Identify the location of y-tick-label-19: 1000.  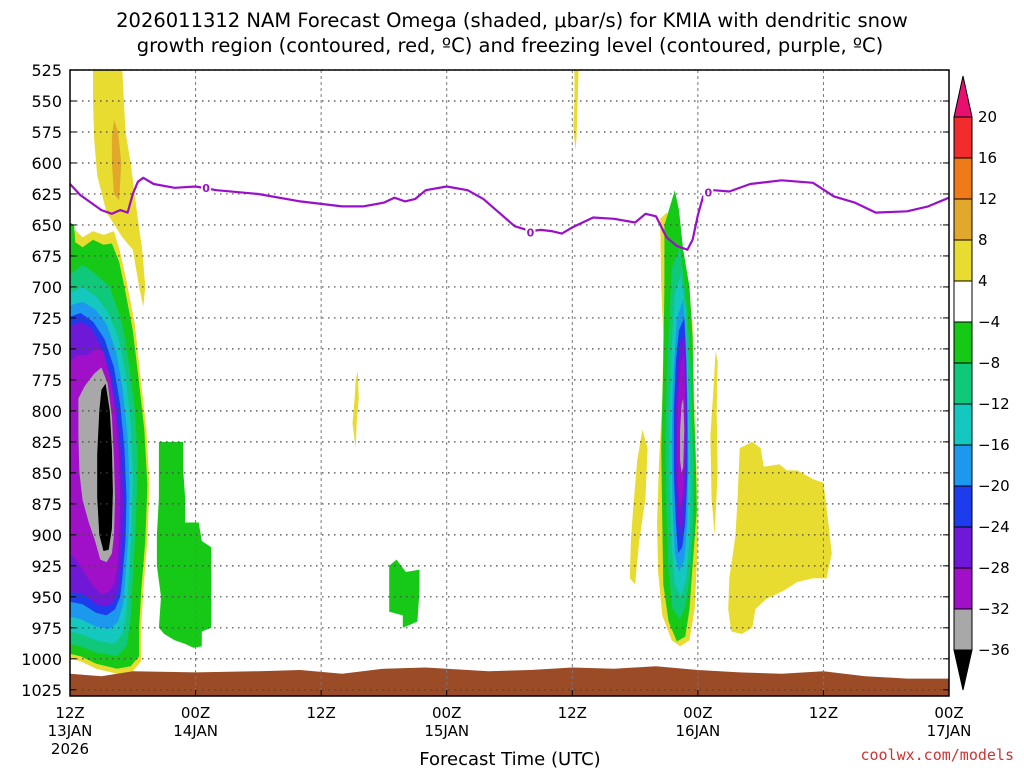
(41, 659).